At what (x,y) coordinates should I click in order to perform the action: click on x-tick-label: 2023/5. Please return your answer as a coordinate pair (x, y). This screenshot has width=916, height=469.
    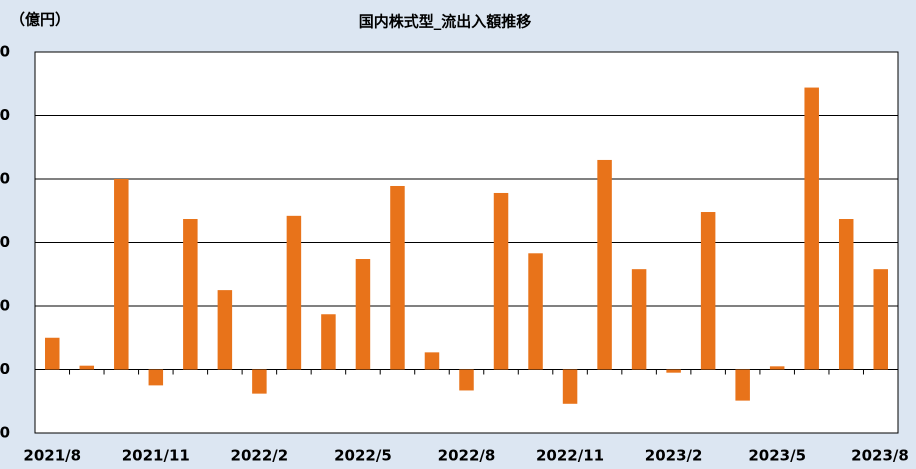
    Looking at the image, I should click on (777, 456).